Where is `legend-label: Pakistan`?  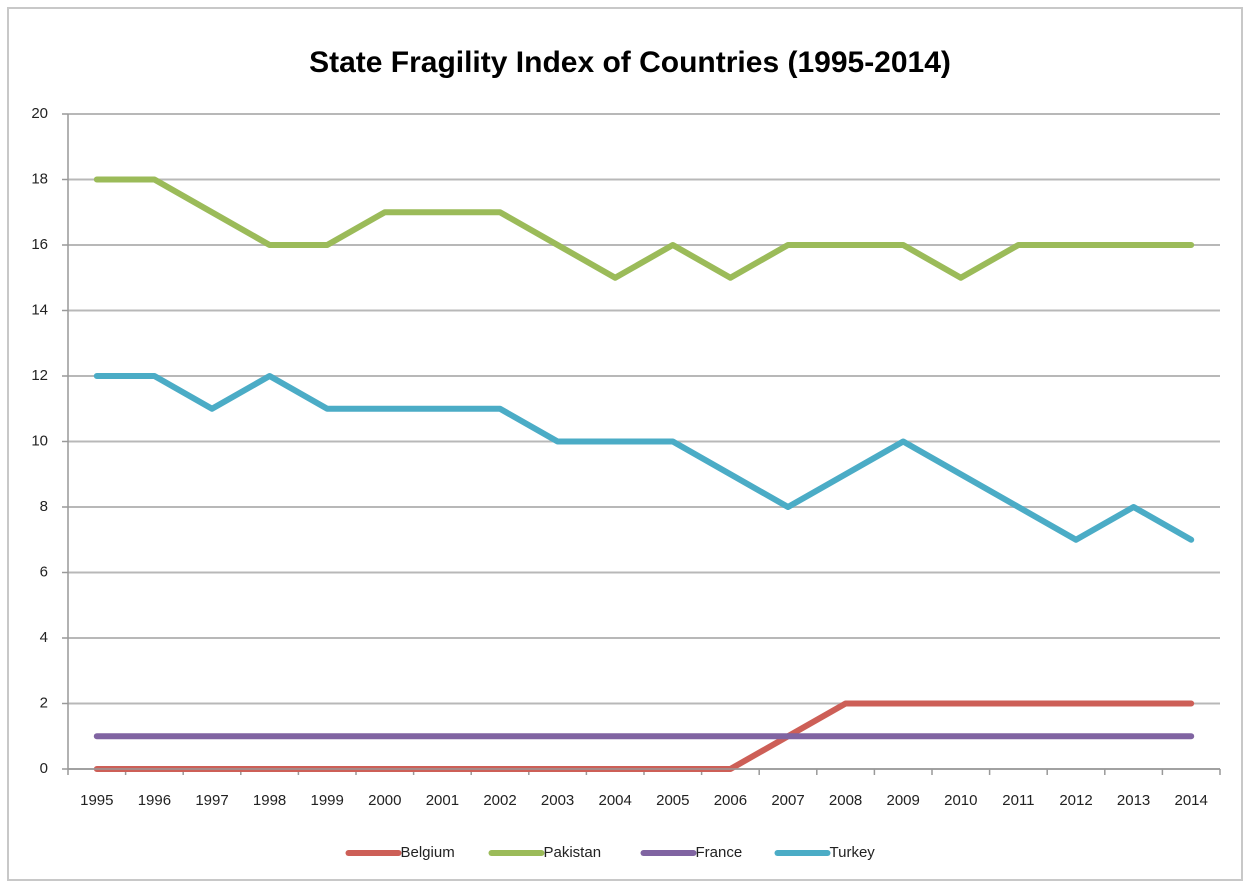 legend-label: Pakistan is located at coordinates (573, 852).